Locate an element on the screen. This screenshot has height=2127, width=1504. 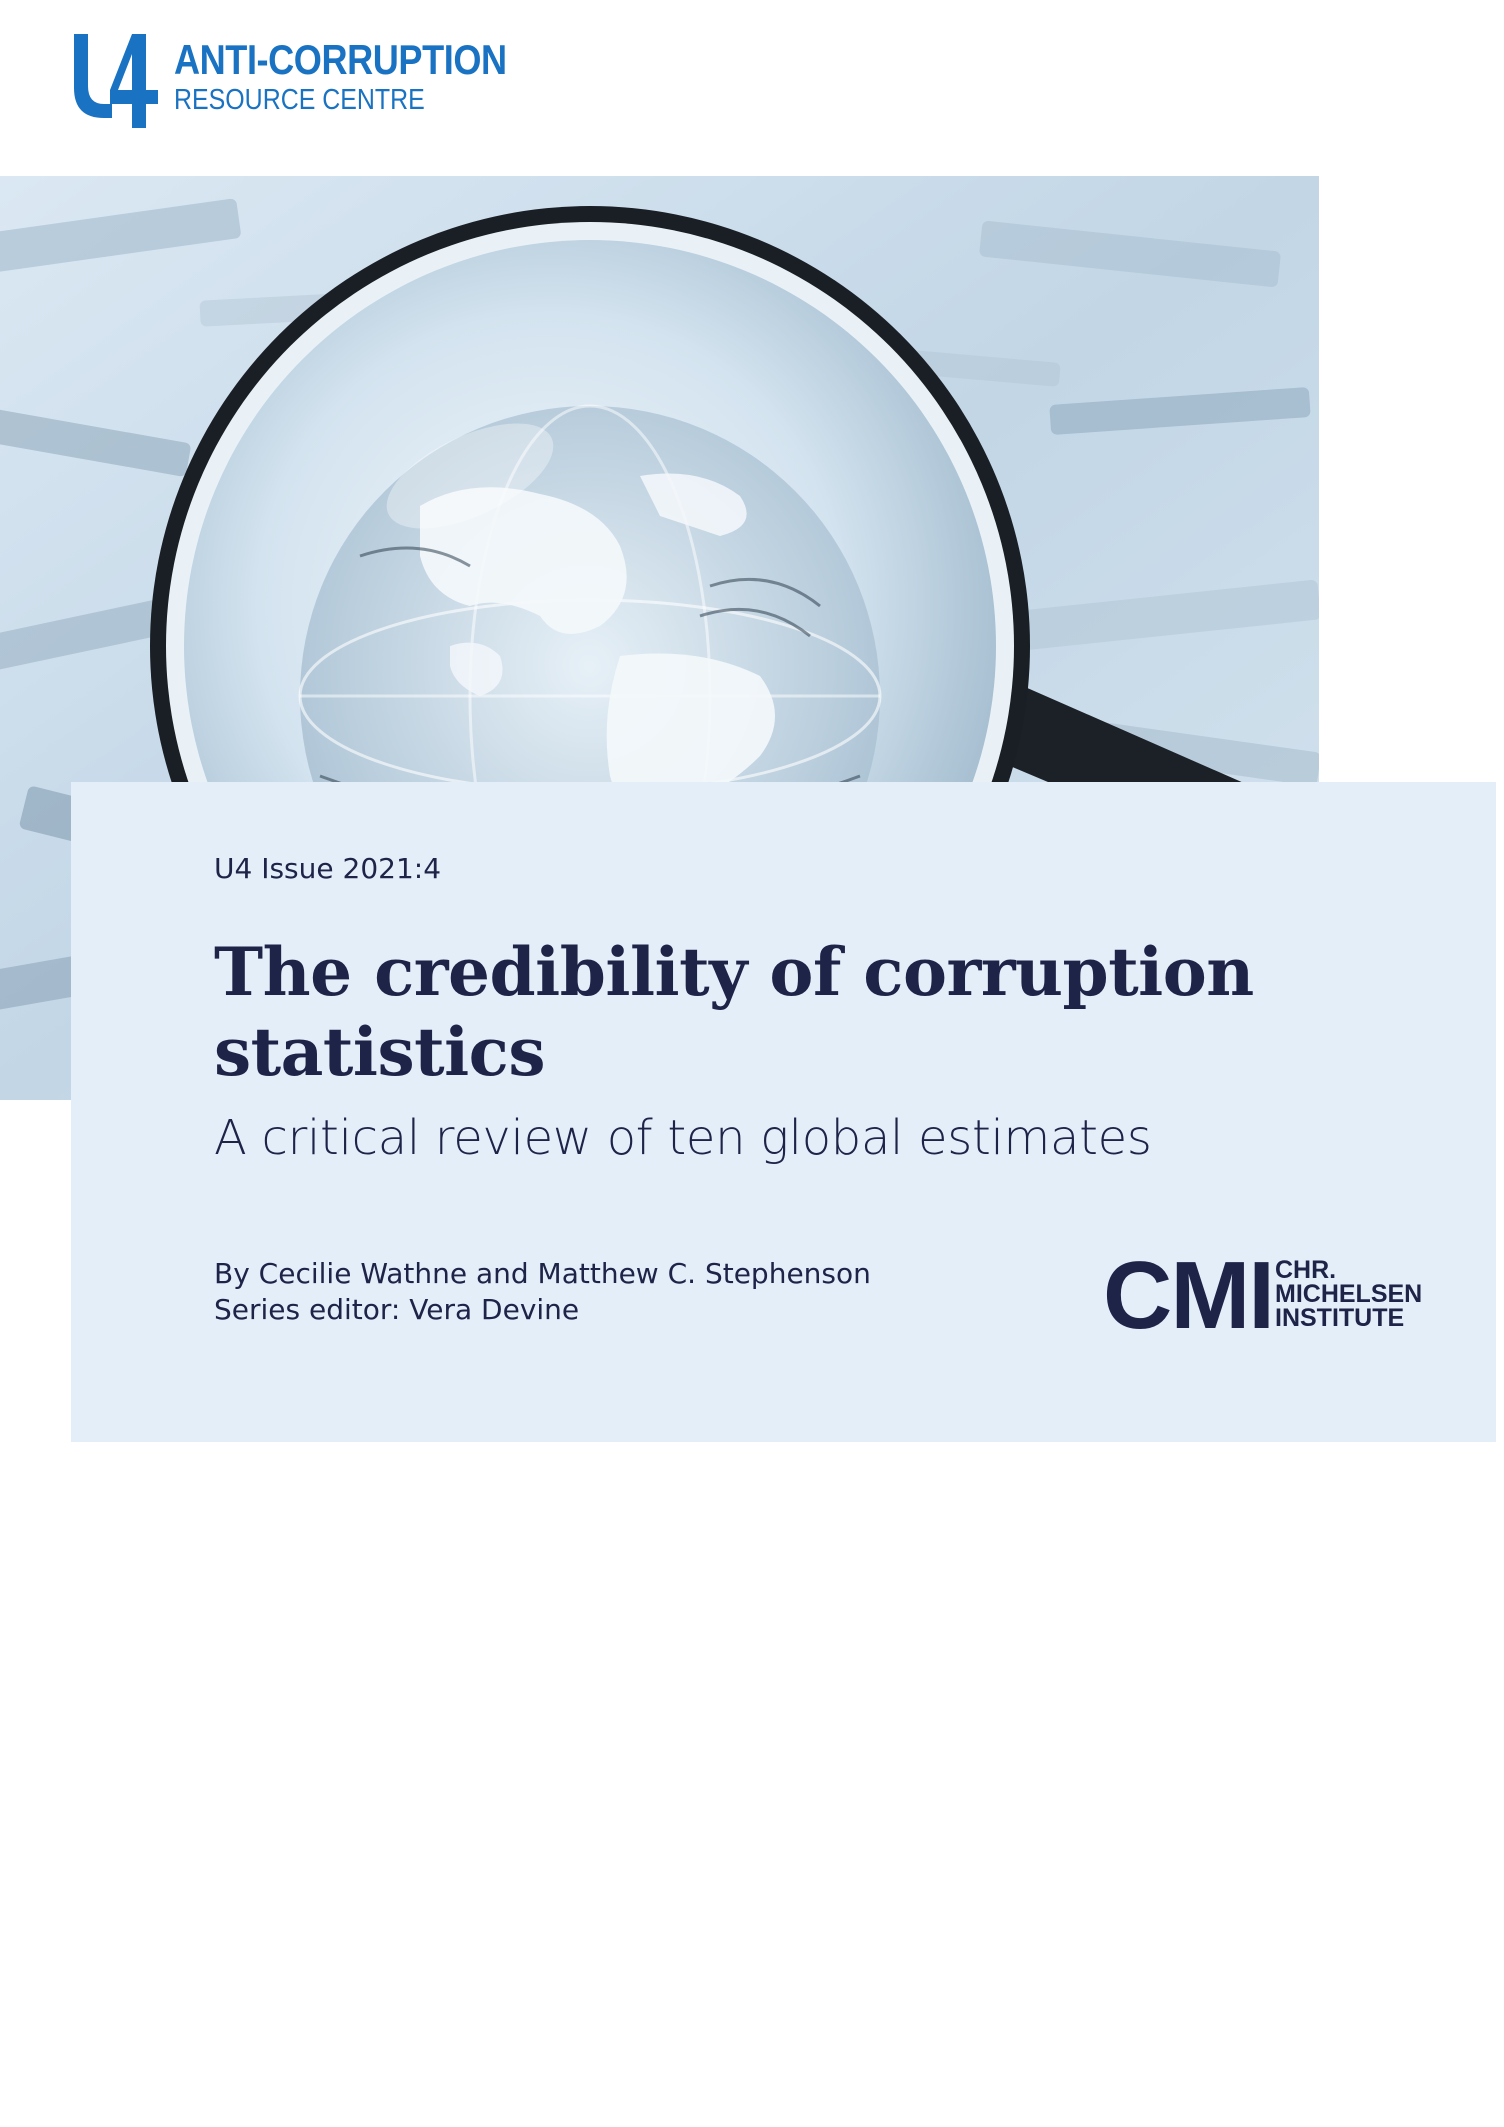
u4-name-line-1: ANTI-CORRUPTION is located at coordinates (340, 59).